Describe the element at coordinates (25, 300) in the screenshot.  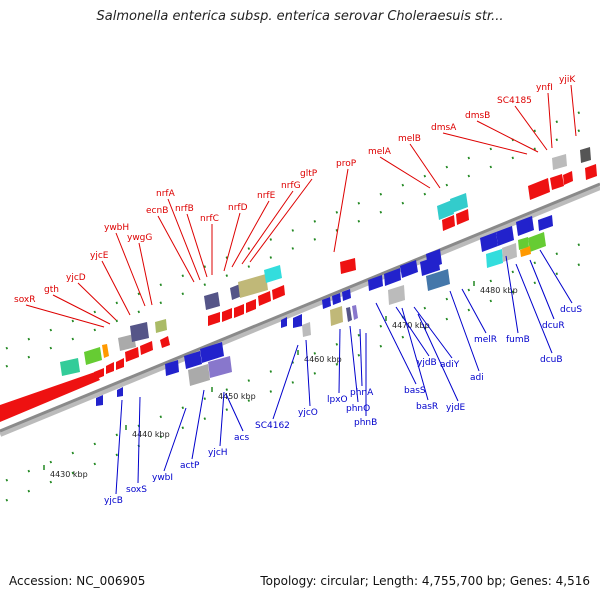
I see `gene-label: soxR` at that location.